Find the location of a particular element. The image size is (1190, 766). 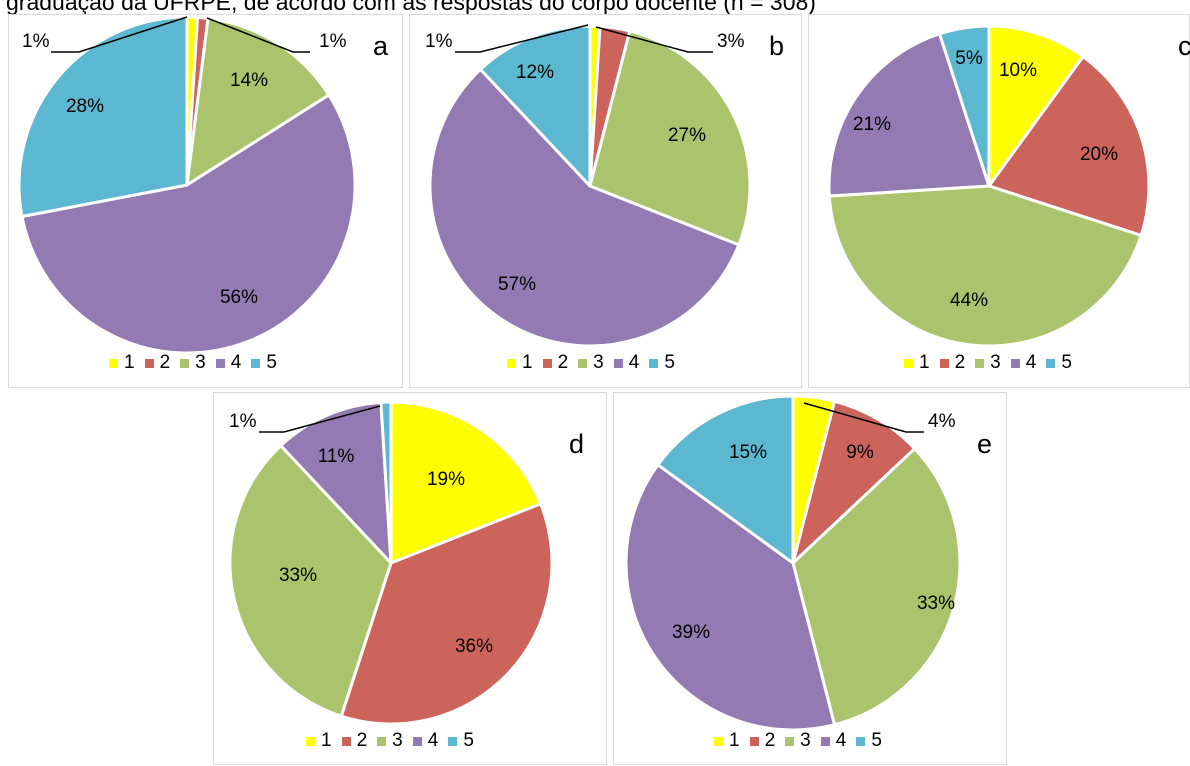

data-label-1: 19% is located at coordinates (446, 479).